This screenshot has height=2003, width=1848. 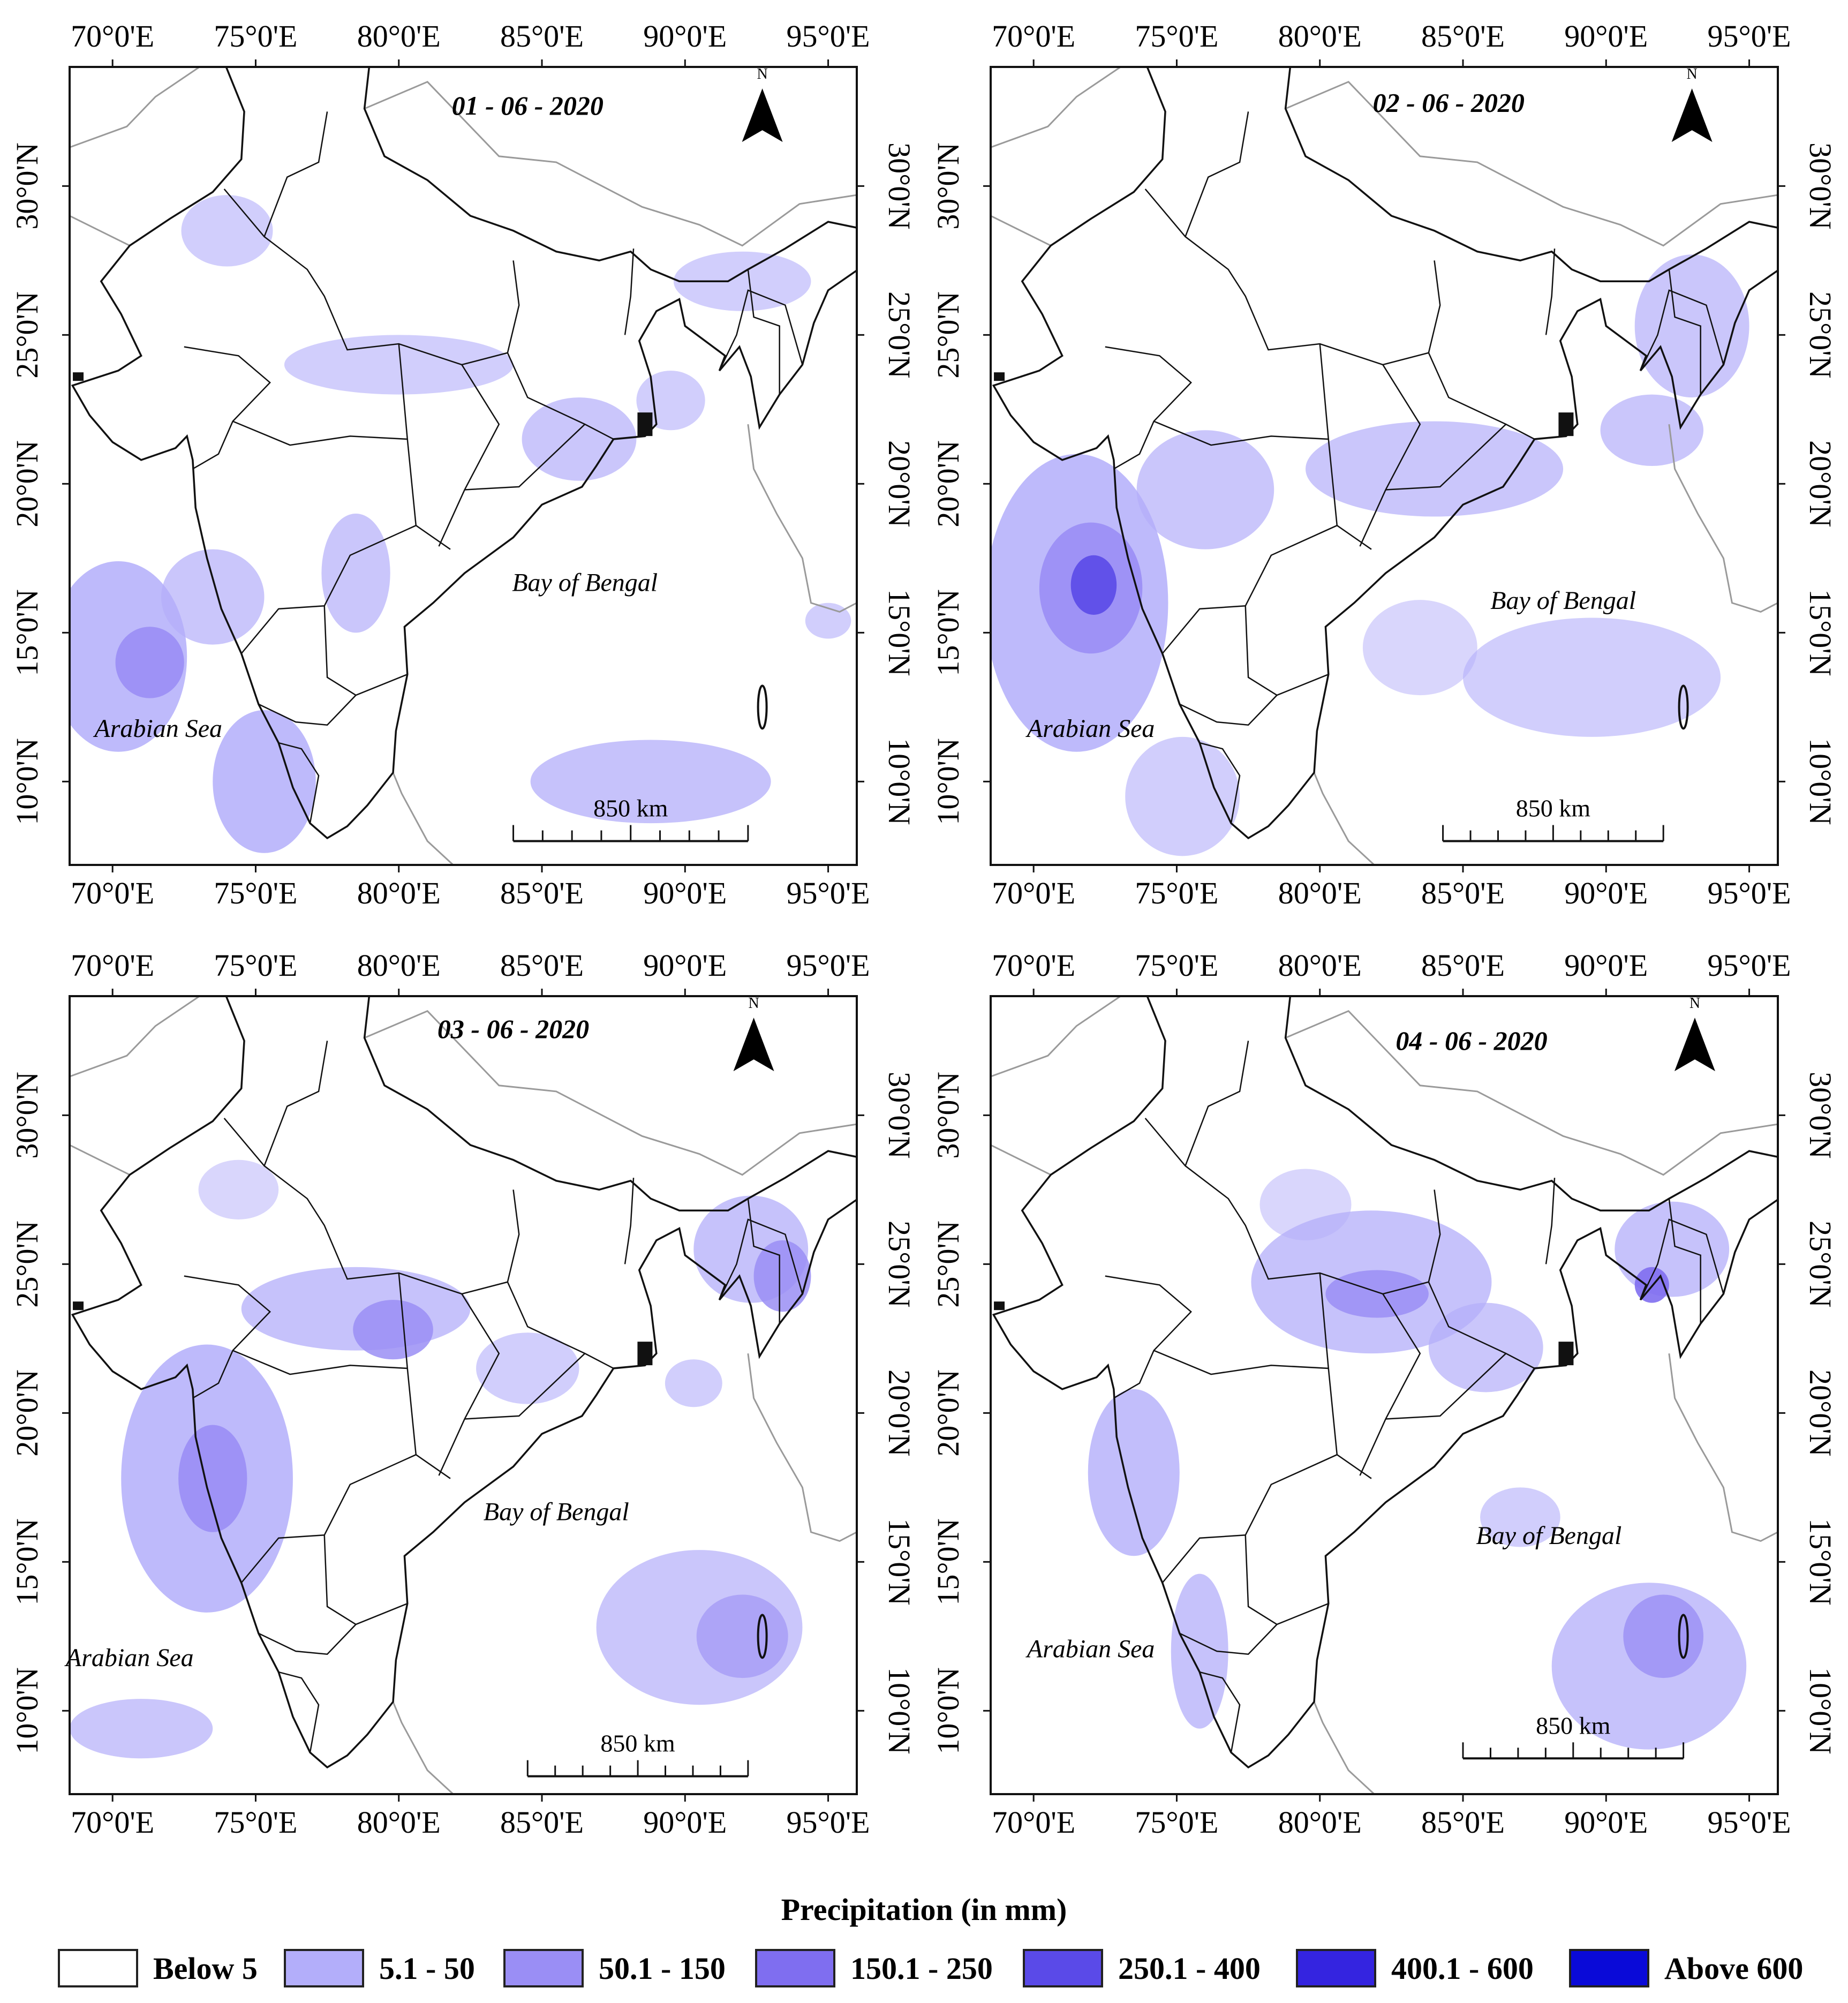 What do you see at coordinates (513, 1029) in the screenshot?
I see `panel-date: 03 - 06 - 2020` at bounding box center [513, 1029].